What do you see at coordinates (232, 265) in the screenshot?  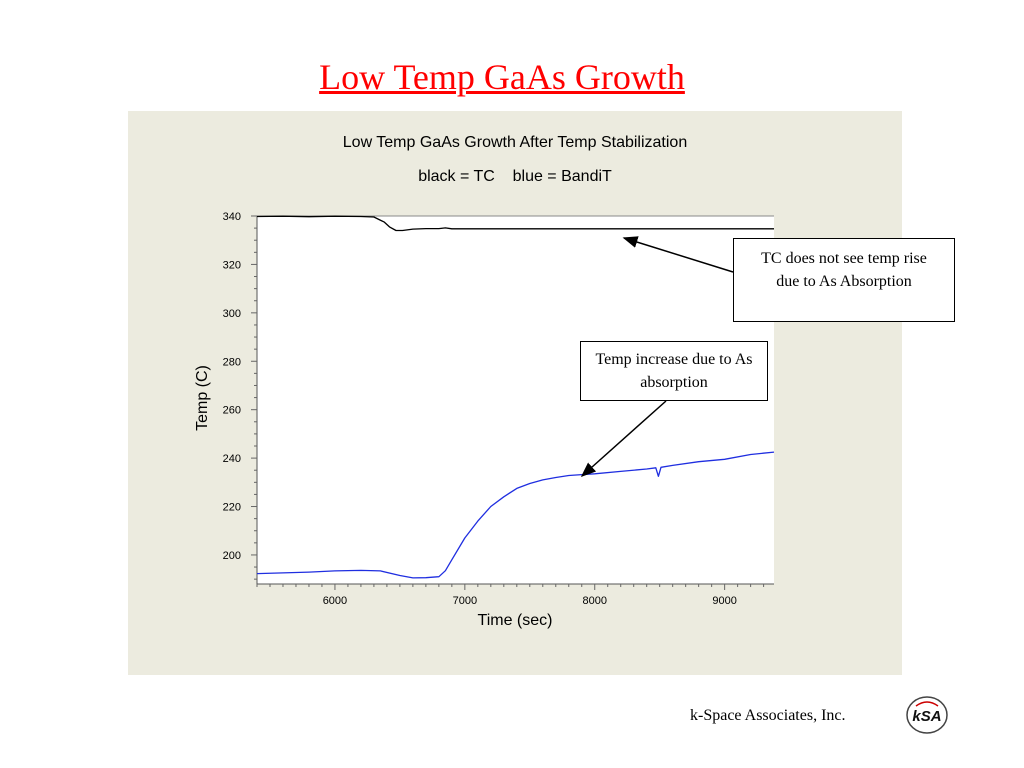 I see `y-tick-label: 320` at bounding box center [232, 265].